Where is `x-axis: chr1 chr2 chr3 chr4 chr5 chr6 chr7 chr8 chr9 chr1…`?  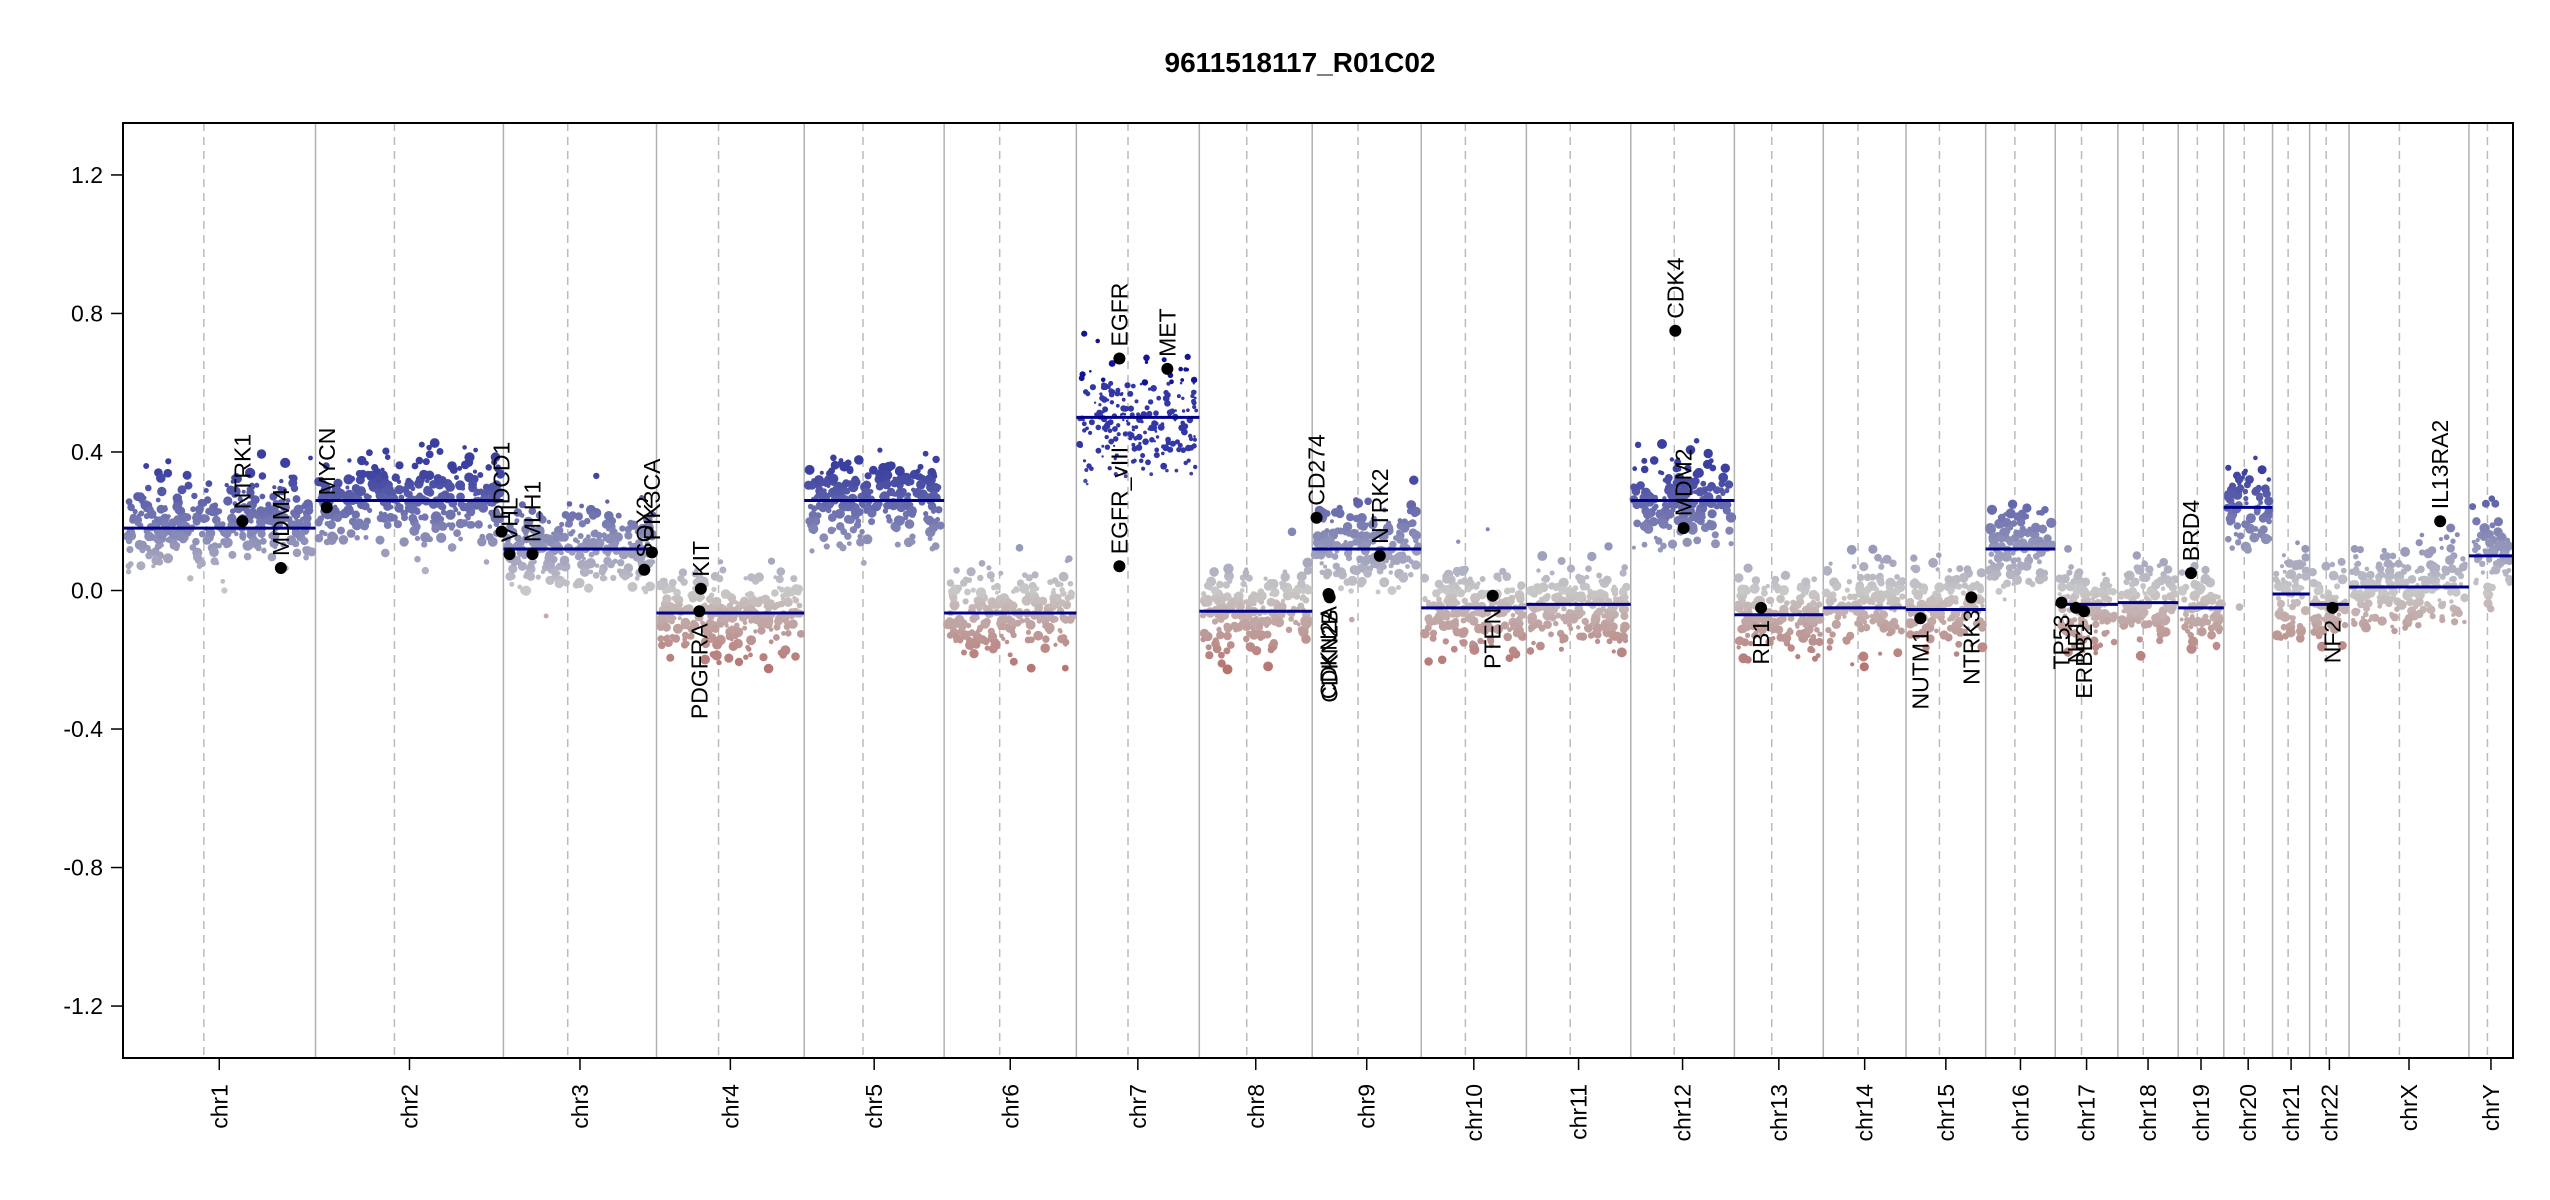
x-axis: chr1 chr2 chr3 chr4 chr5 chr6 chr7 chr8 chr9 chr1… is located at coordinates (1318, 1099).